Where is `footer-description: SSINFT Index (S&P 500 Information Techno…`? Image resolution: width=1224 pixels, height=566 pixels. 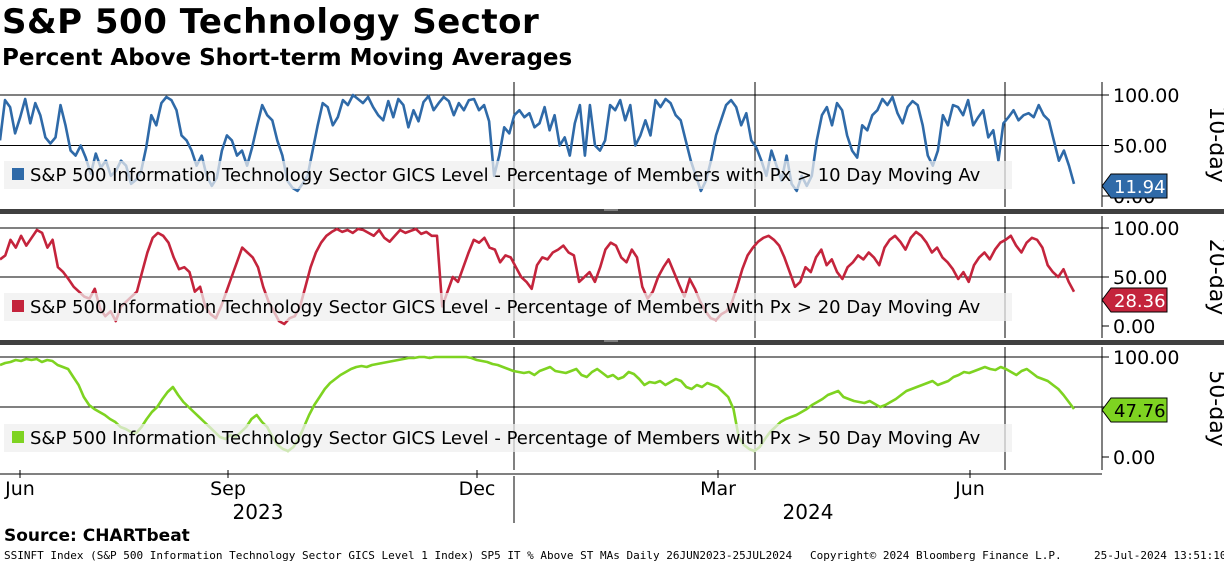 footer-description: SSINFT Index (S&P 500 Information Techno… is located at coordinates (398, 555).